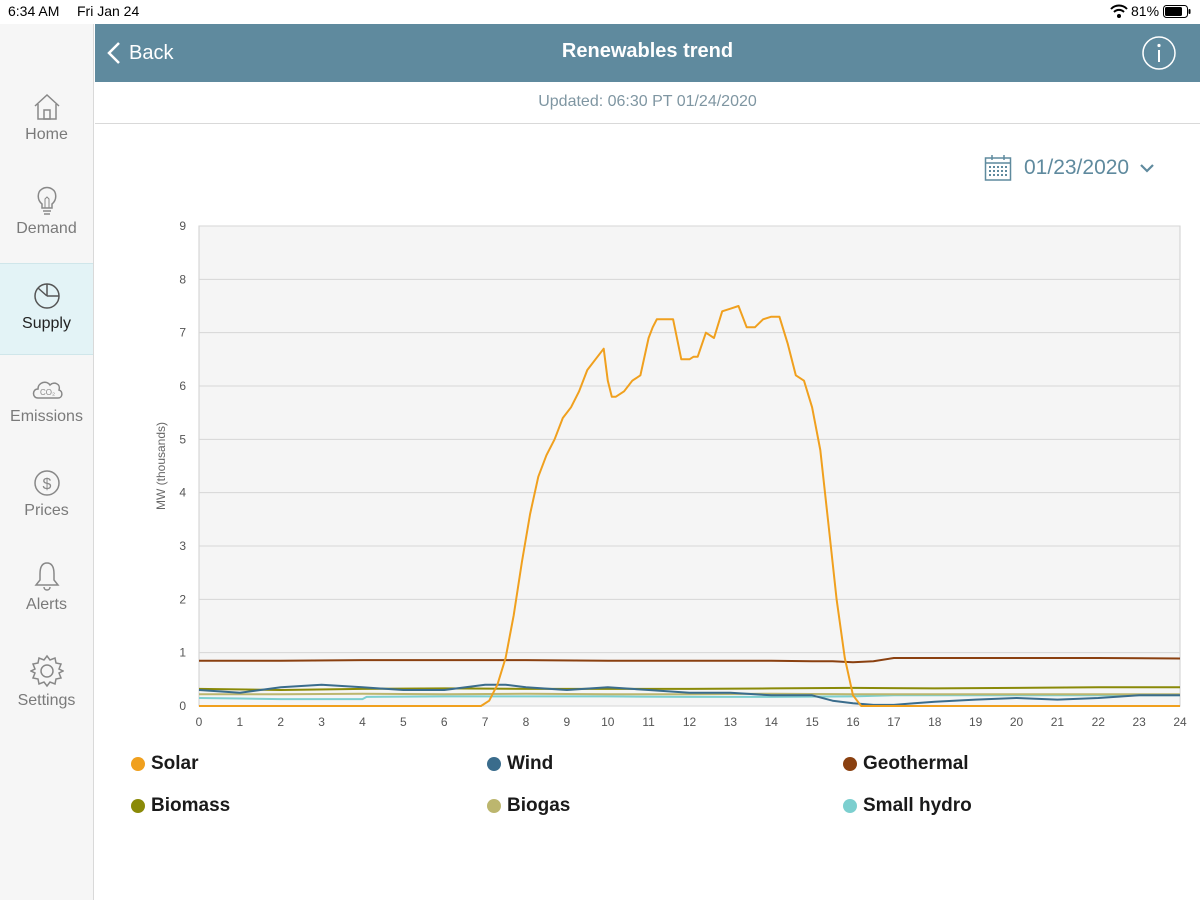 Image resolution: width=1200 pixels, height=900 pixels. What do you see at coordinates (113, 53) in the screenshot?
I see `chevron-left-icon` at bounding box center [113, 53].